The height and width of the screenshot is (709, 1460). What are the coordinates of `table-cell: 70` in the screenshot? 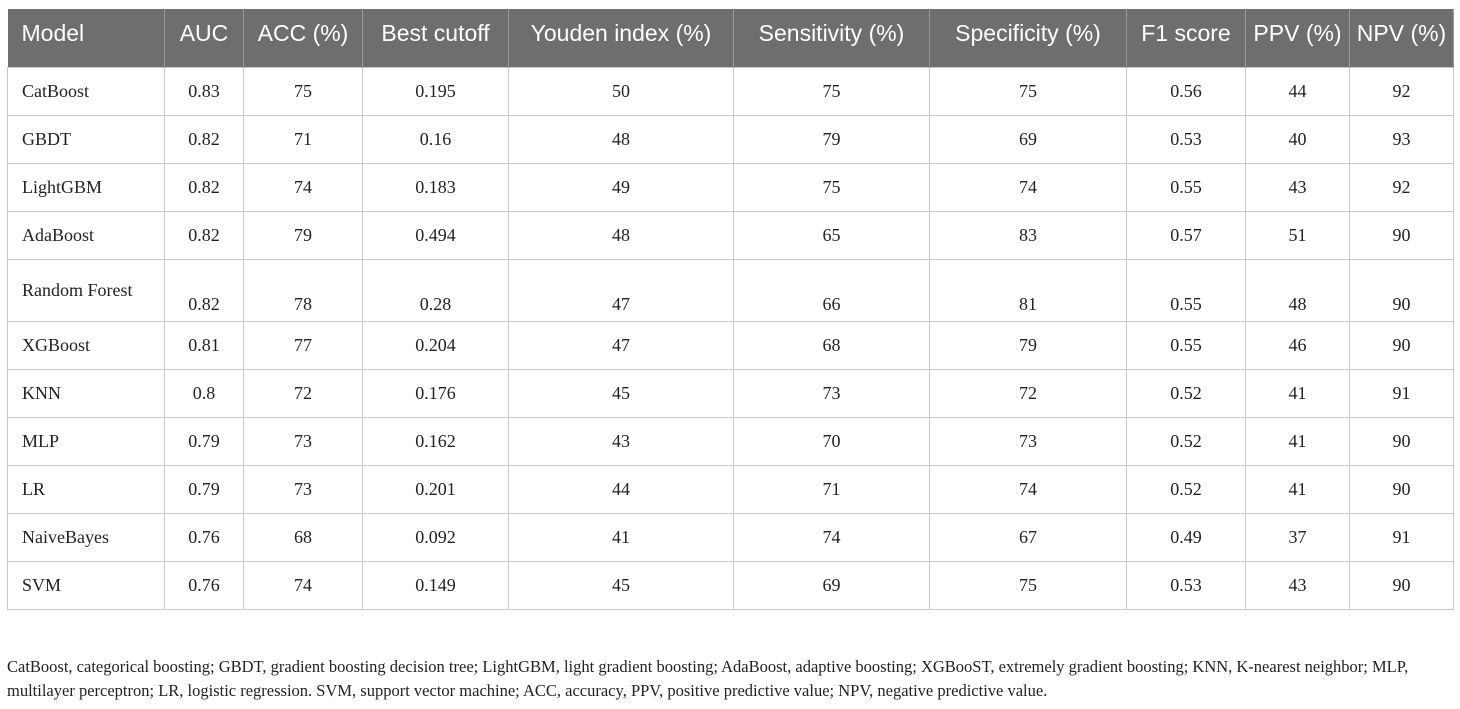 It's located at (831, 441).